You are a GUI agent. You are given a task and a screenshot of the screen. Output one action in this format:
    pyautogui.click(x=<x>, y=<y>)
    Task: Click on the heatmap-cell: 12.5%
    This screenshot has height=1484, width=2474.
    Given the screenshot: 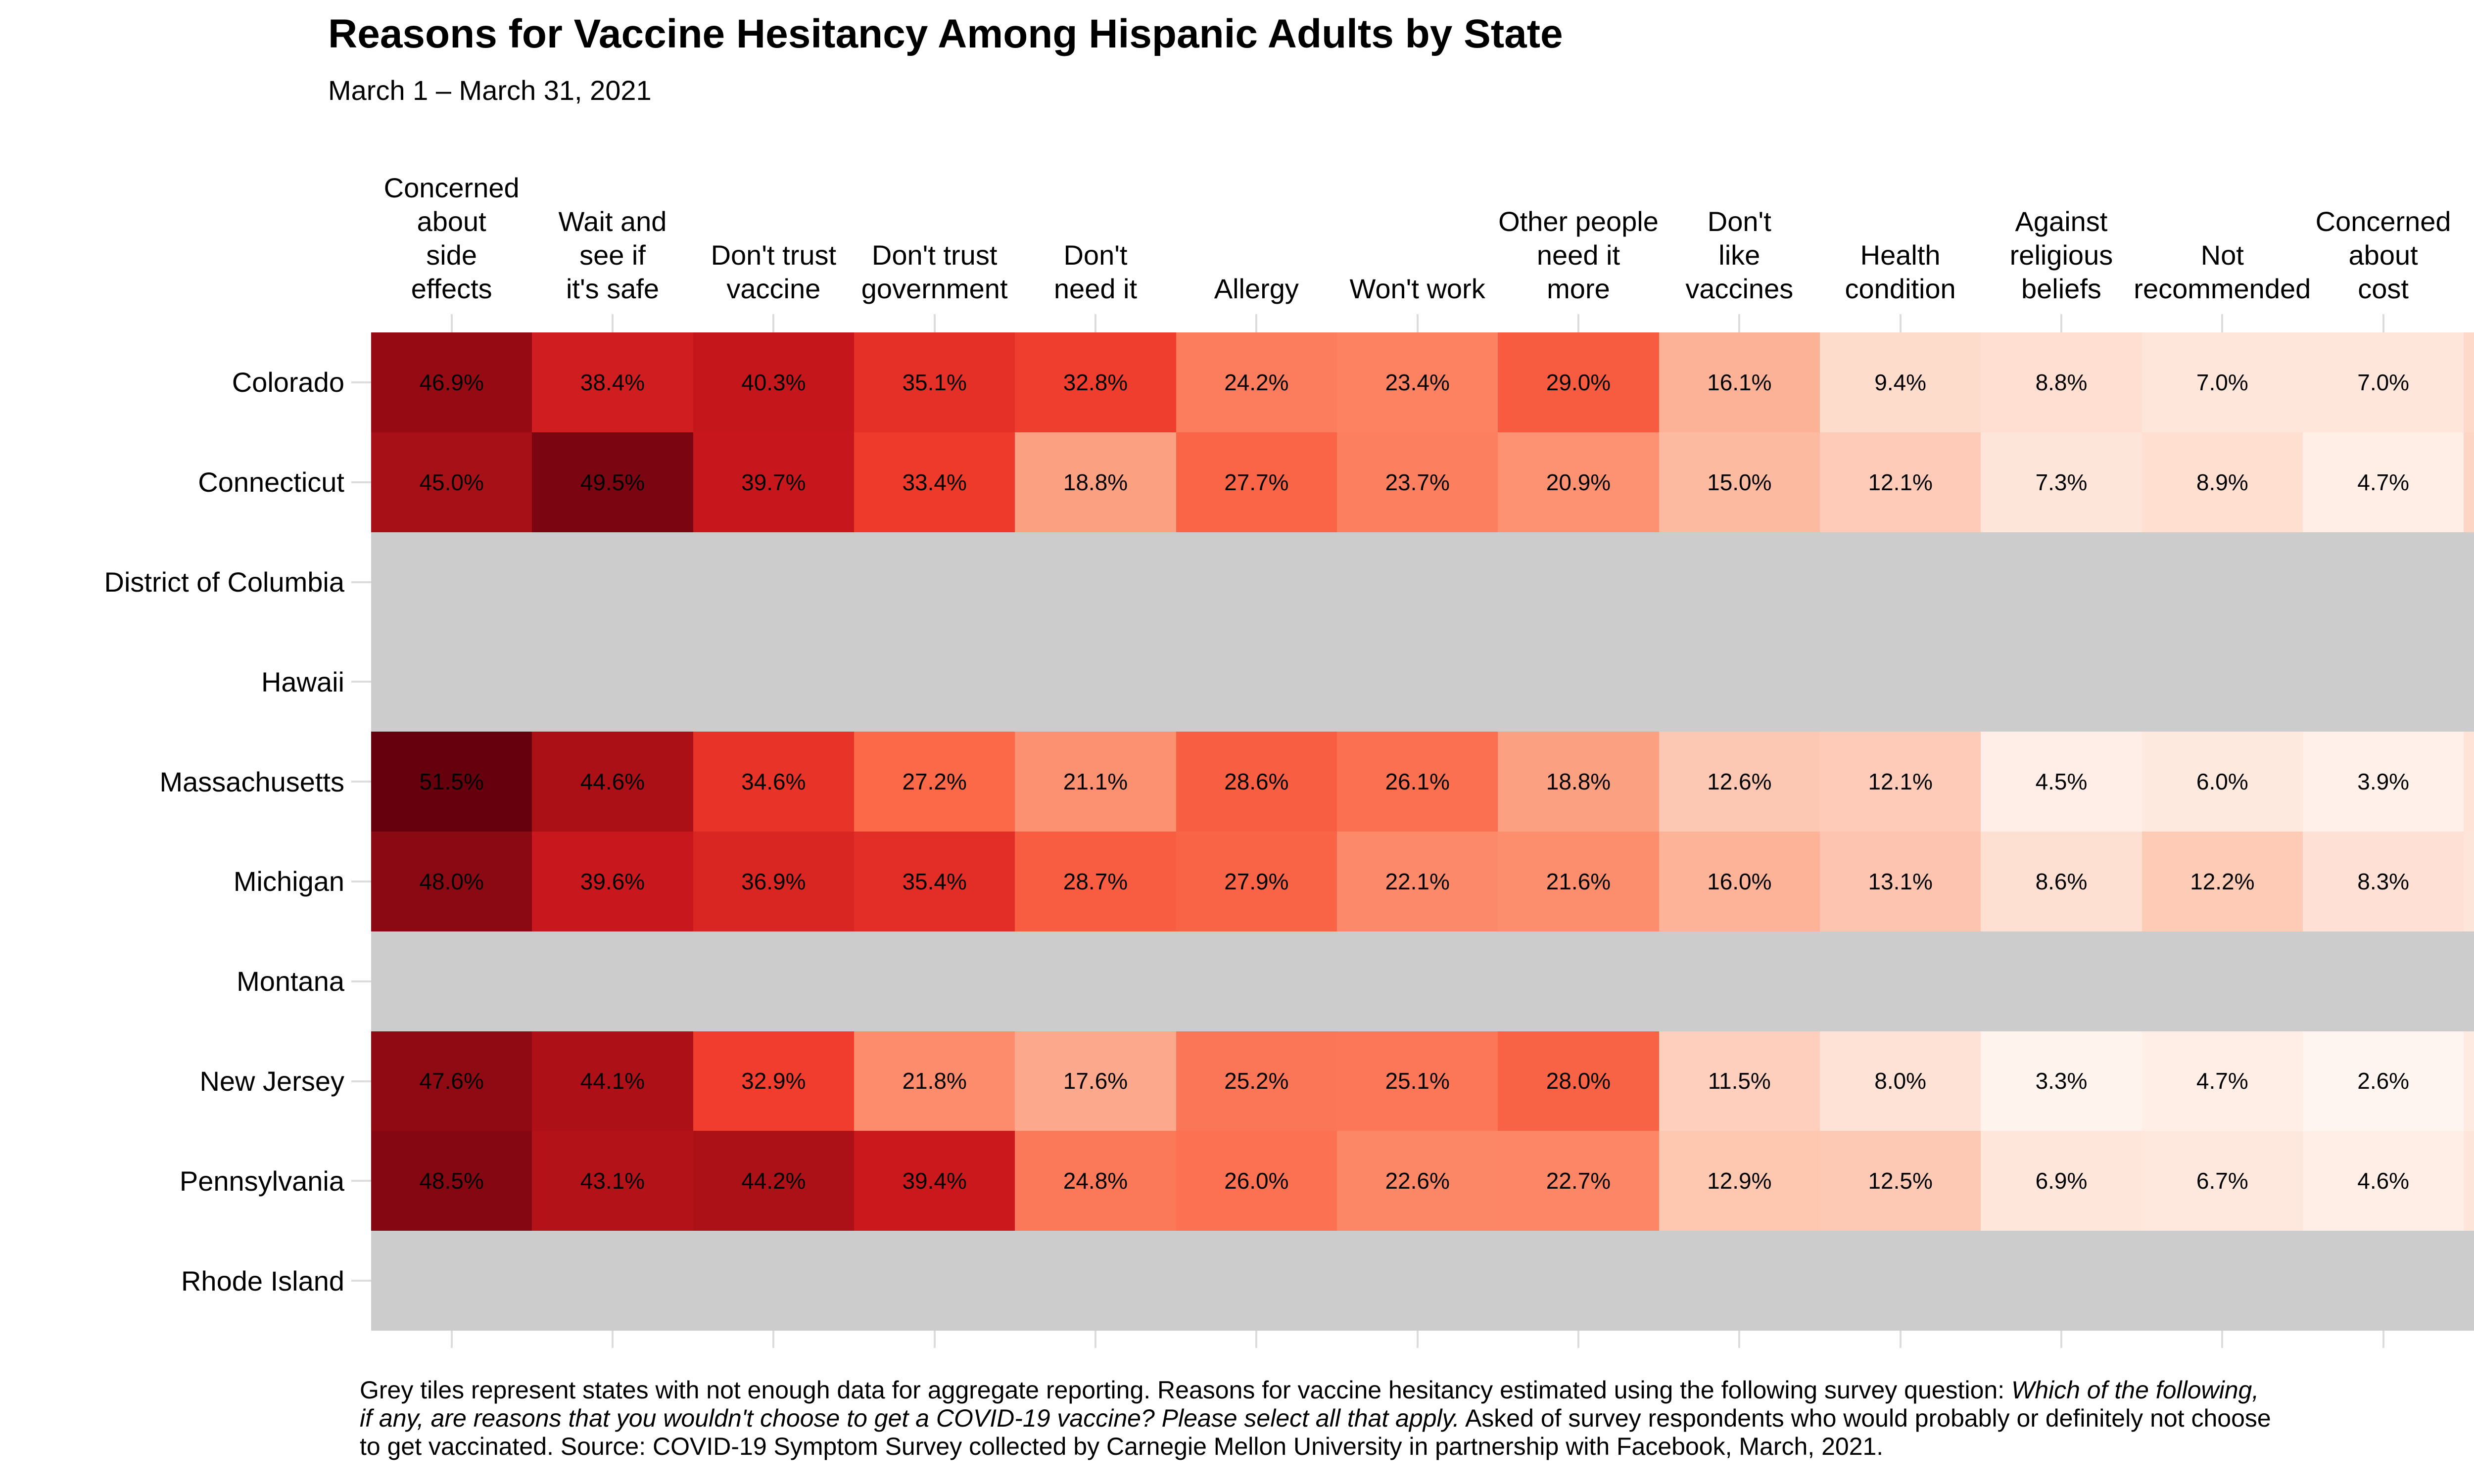 What is the action you would take?
    pyautogui.click(x=1901, y=1181)
    